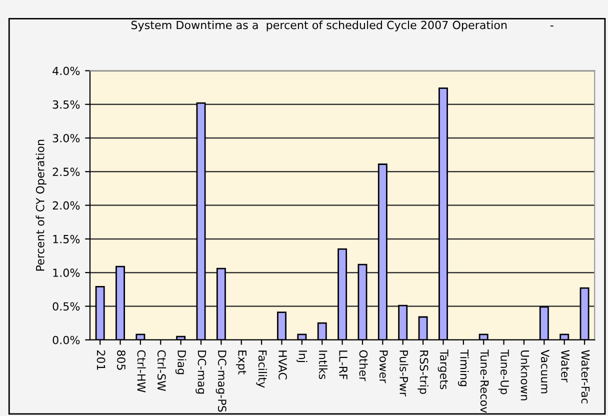  What do you see at coordinates (565, 366) in the screenshot?
I see `x-tick-label: Water` at bounding box center [565, 366].